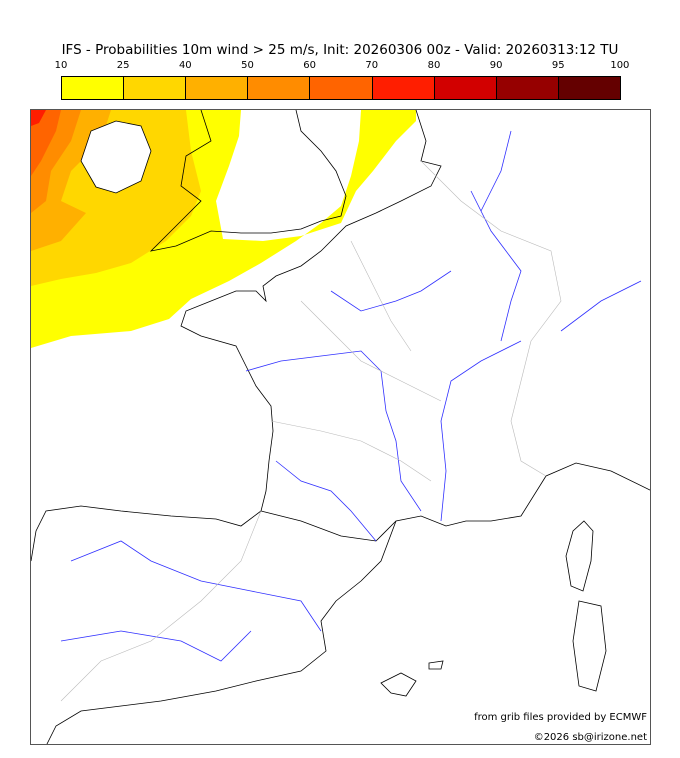 This screenshot has height=758, width=680. I want to click on copyright-credit: ©2026 sb@irizone.net, so click(590, 737).